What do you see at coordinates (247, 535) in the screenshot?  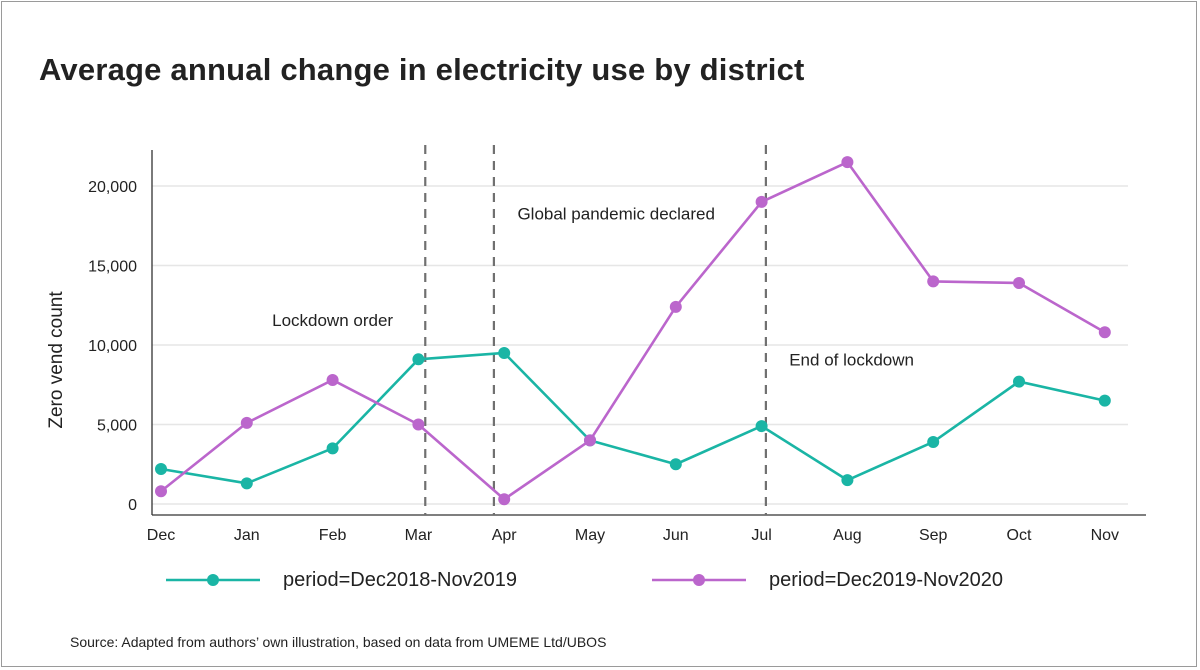 I see `x-tick-label: Jan` at bounding box center [247, 535].